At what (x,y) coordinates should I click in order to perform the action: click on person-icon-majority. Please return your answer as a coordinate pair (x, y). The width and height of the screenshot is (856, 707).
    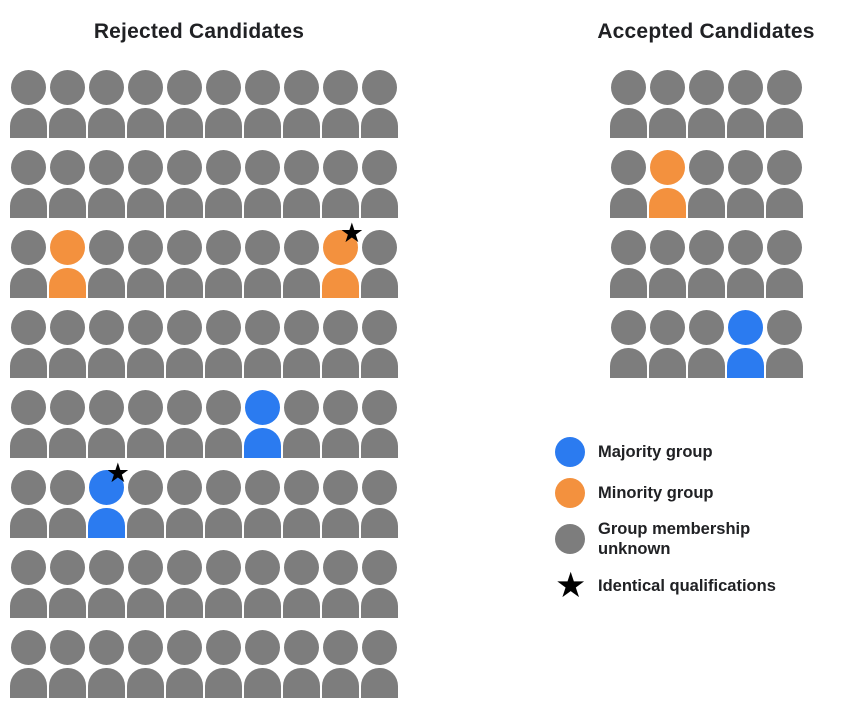
    Looking at the image, I should click on (745, 344).